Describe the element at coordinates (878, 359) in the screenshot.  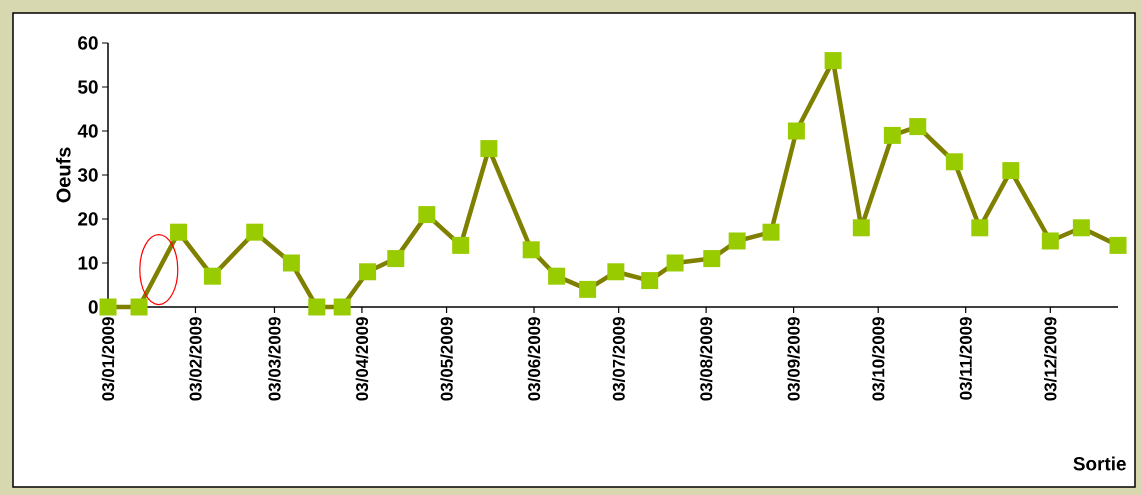
I see `x-tick-label: 03/10/2009` at that location.